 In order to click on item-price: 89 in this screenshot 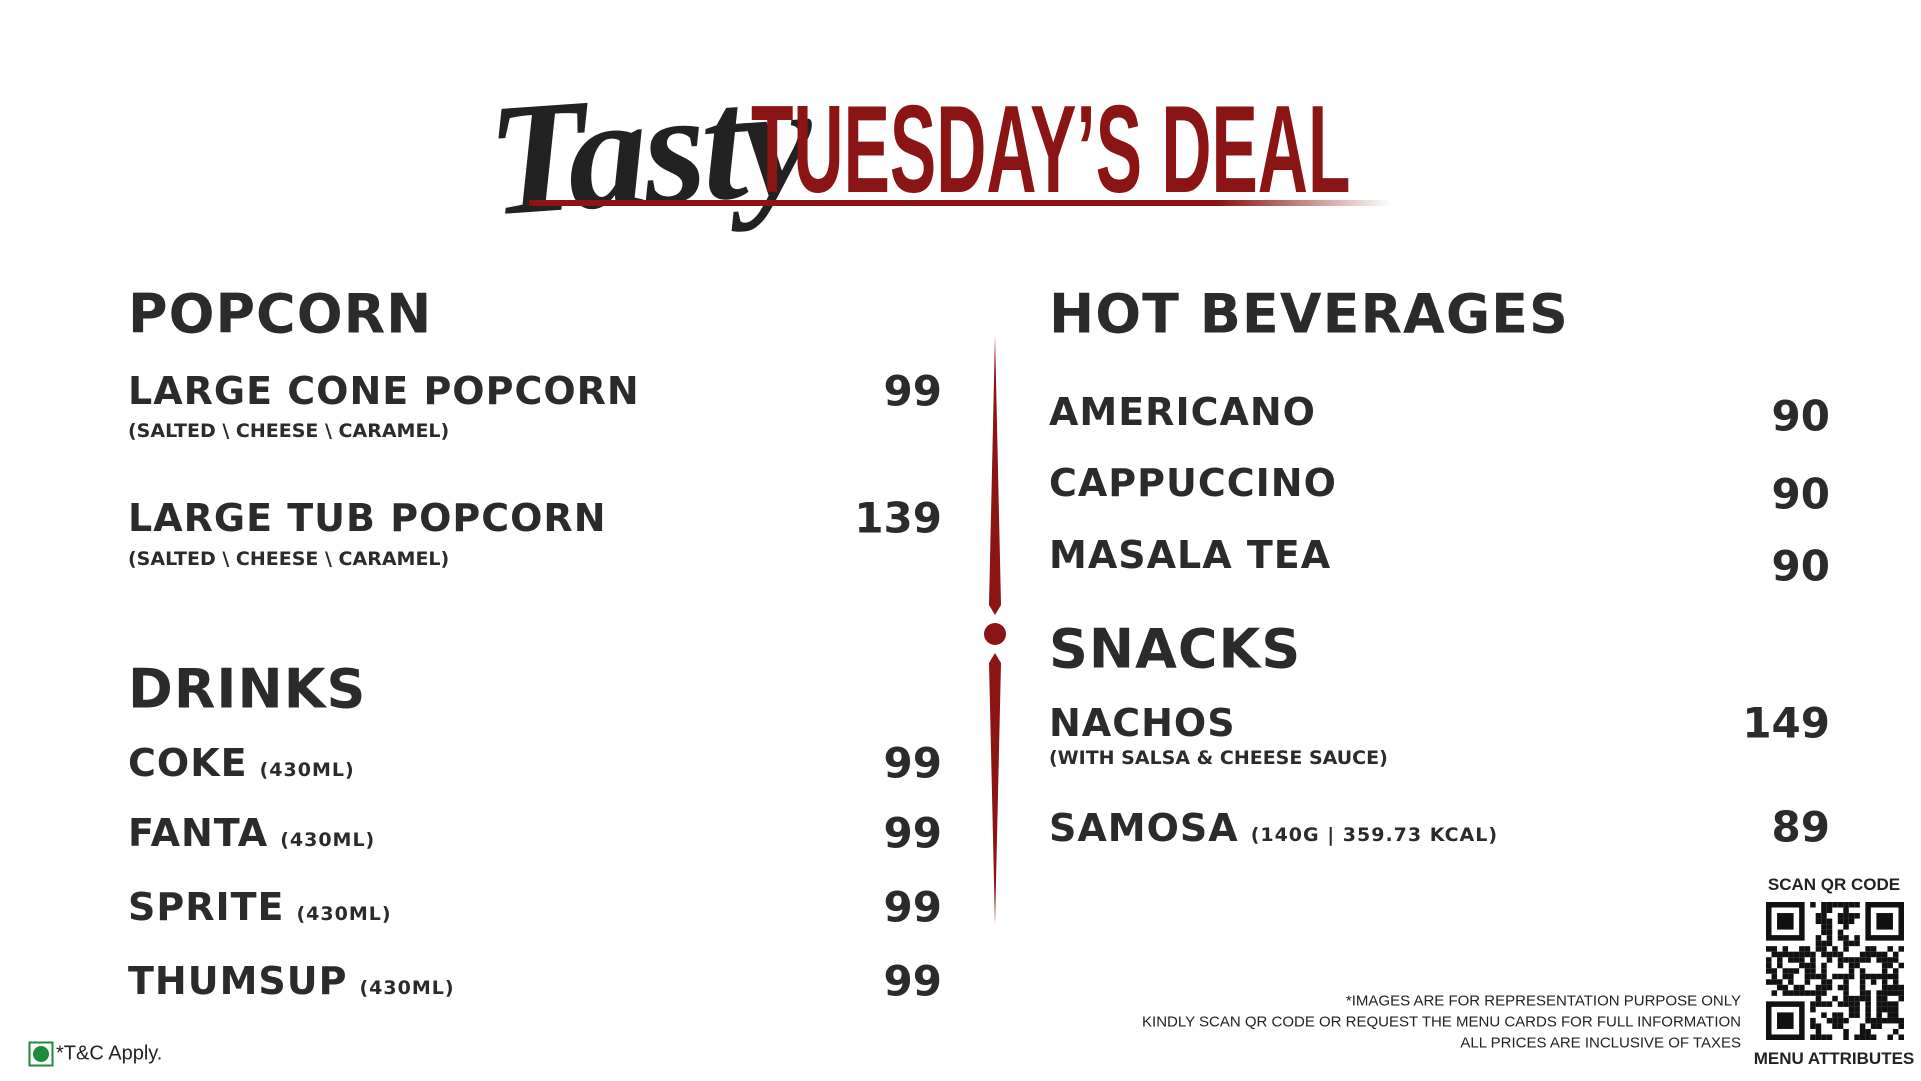, I will do `click(1800, 827)`.